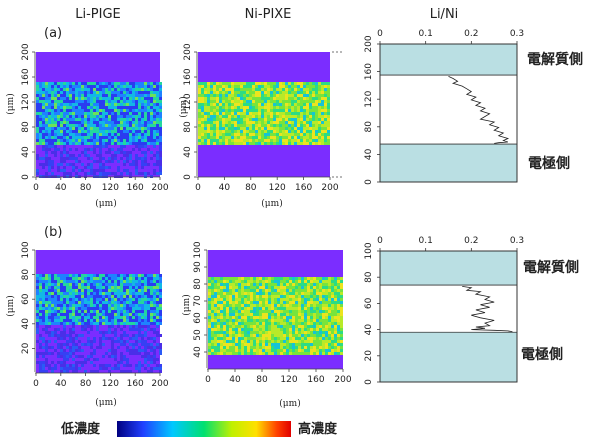  I want to click on x-tick-label: 80, so click(262, 380).